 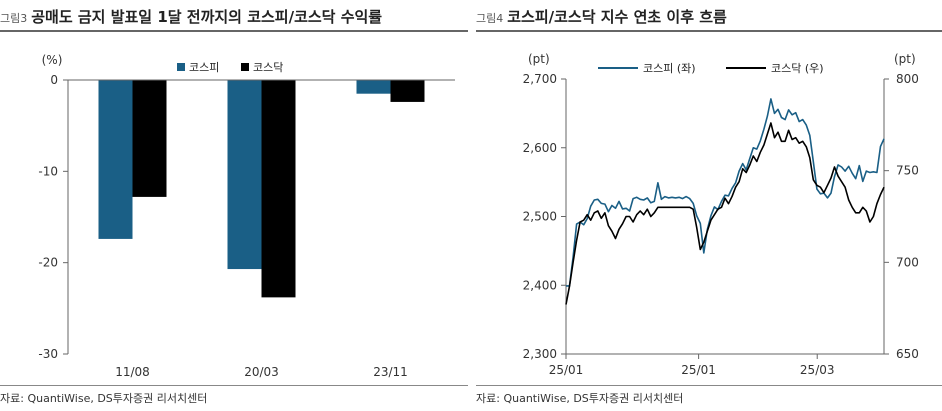 I want to click on chart-title-row: 그림4 코스피/코스닥 지수 연초 이후 흐름, so click(x=709, y=17).